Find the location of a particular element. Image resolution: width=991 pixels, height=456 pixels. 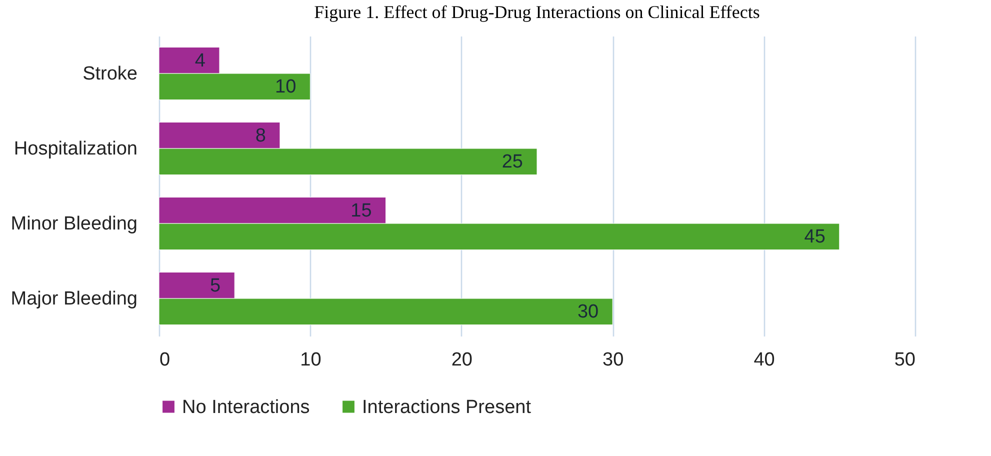

data-label: 30 is located at coordinates (588, 312).